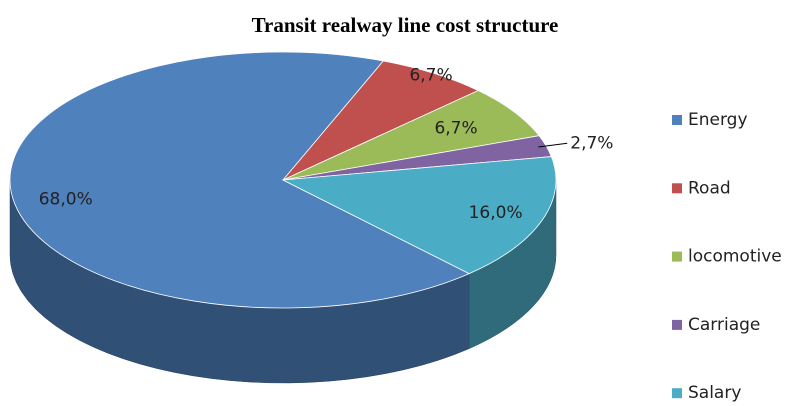 This screenshot has height=406, width=807. I want to click on legend-label: locomotive, so click(735, 257).